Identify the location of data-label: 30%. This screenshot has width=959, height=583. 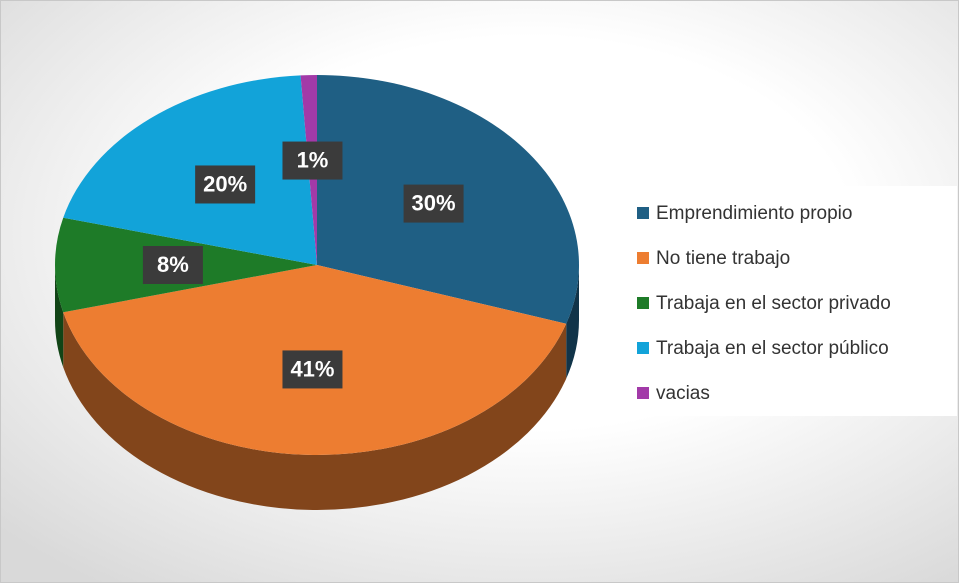
(434, 202).